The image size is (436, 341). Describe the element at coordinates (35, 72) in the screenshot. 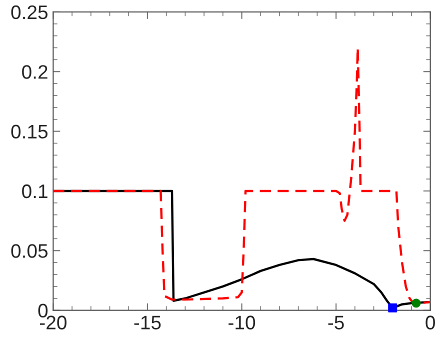

I see `y-tick-label: 0.2` at that location.